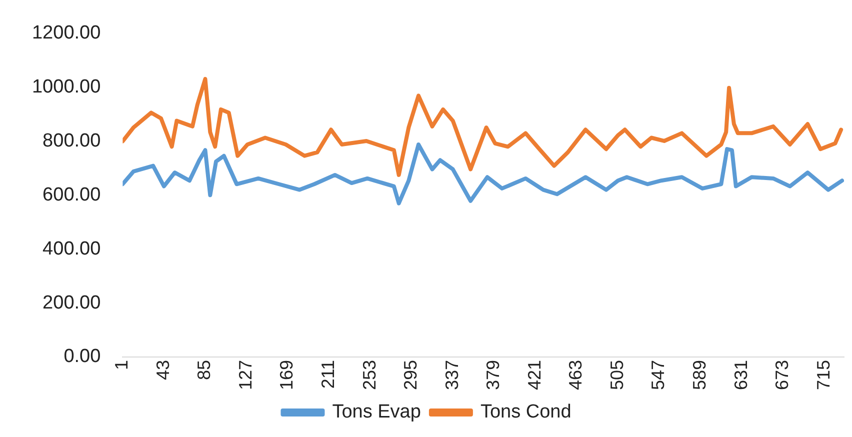  What do you see at coordinates (410, 375) in the screenshot?
I see `x-tick-label: 295` at bounding box center [410, 375].